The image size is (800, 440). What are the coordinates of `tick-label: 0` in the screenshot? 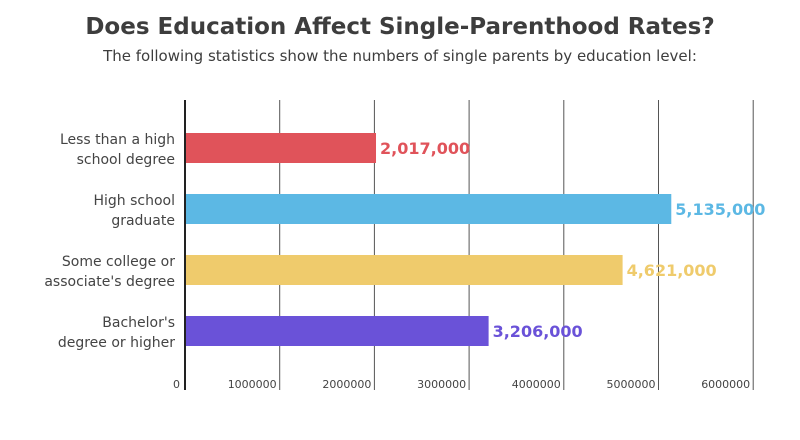 It's located at (176, 384).